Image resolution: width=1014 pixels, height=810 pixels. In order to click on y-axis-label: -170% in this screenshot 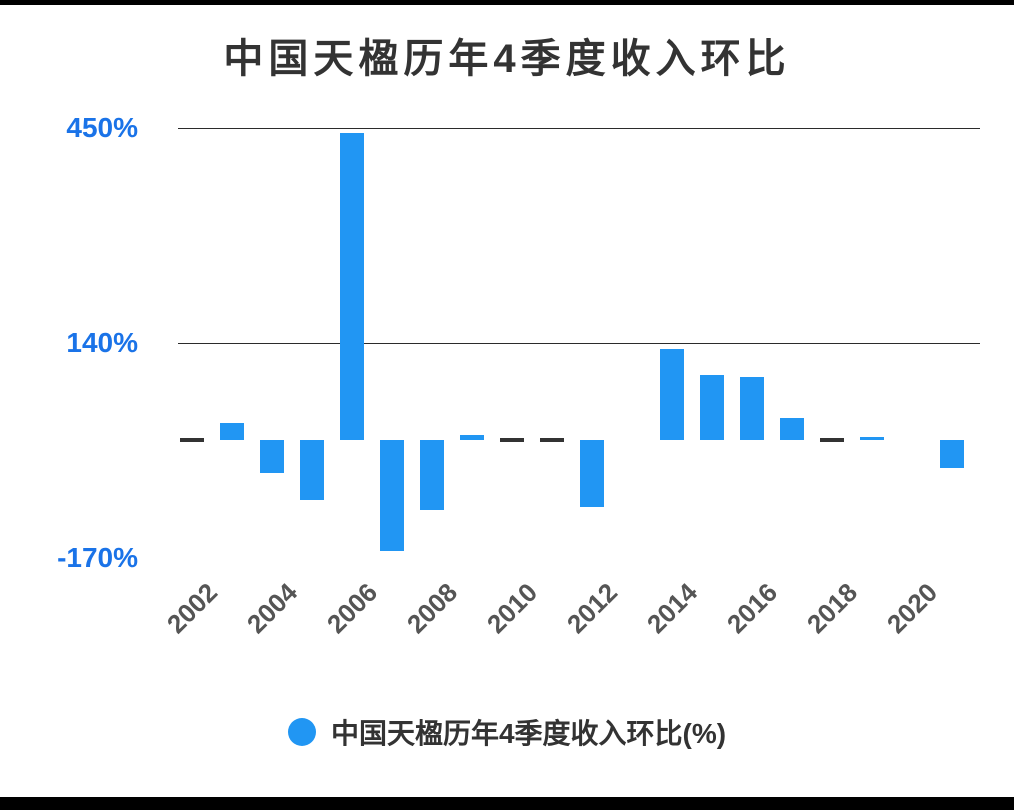, I will do `click(97, 557)`.